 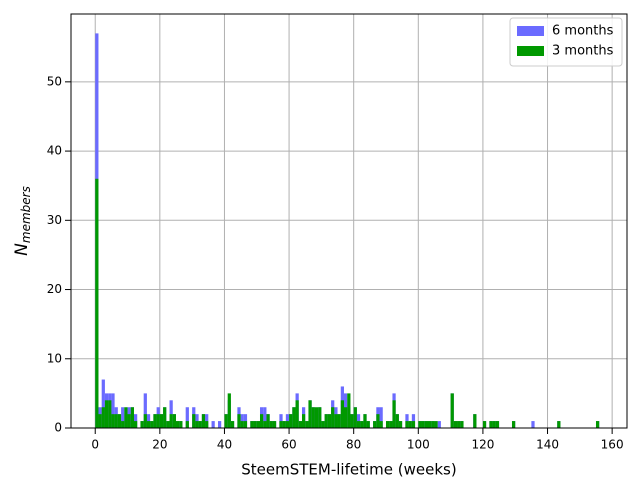 I want to click on y-axis-label: Nmembers, so click(x=22, y=221).